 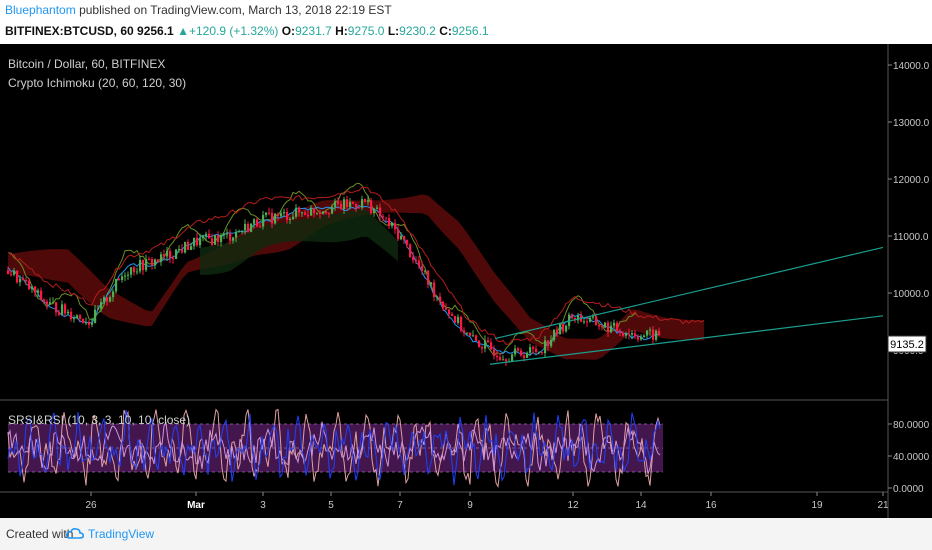 What do you see at coordinates (908, 489) in the screenshot?
I see `rsi-tick-label: 0.0000` at bounding box center [908, 489].